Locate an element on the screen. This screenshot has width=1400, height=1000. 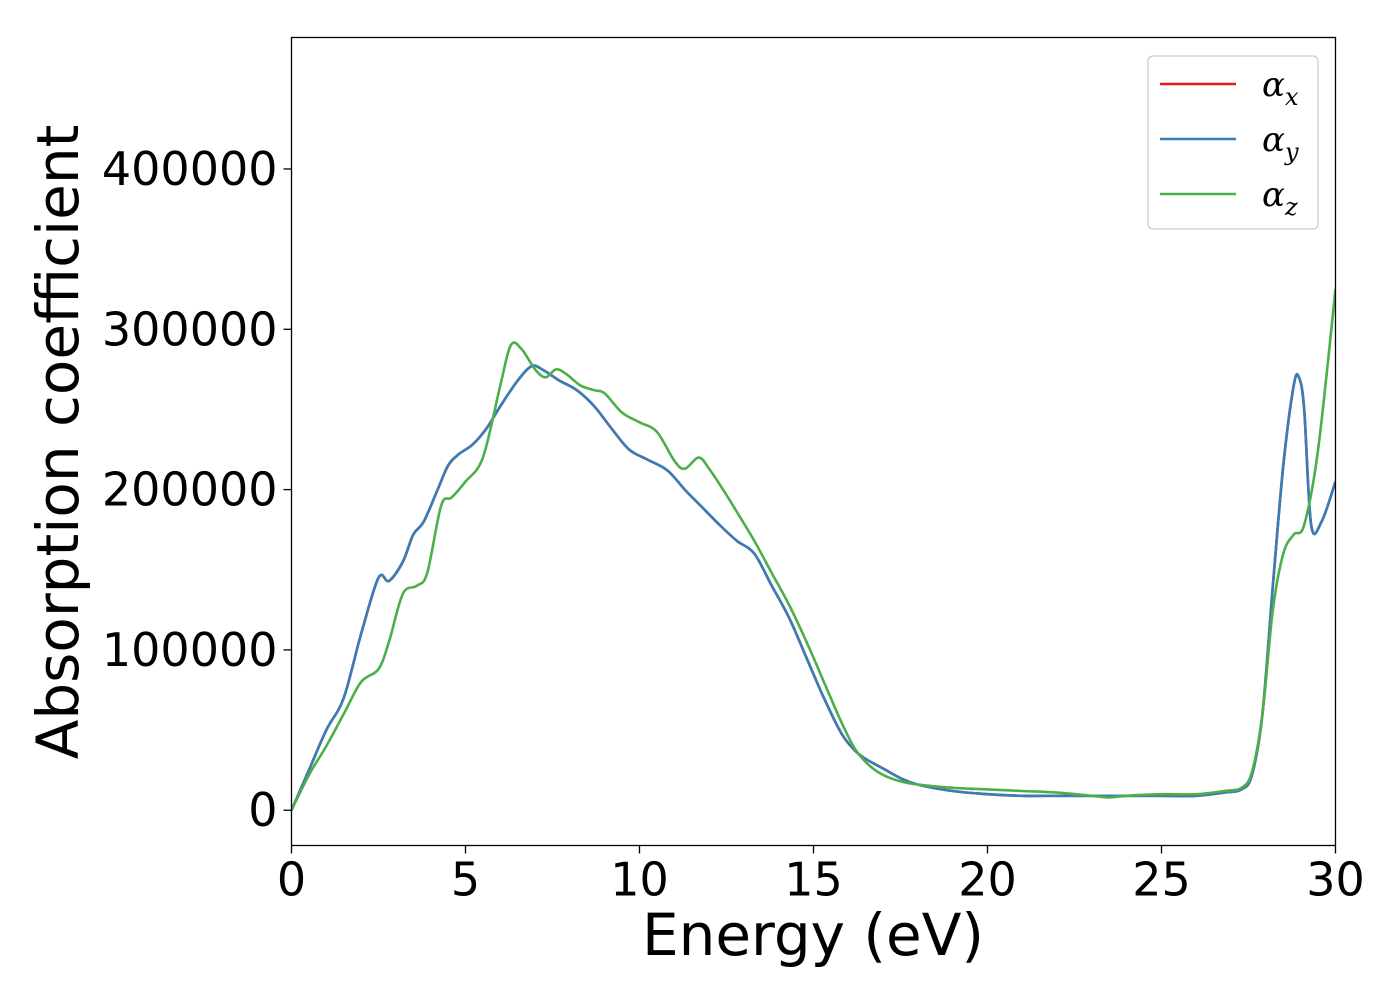
y-tick-label: 200000 is located at coordinates (190, 490).